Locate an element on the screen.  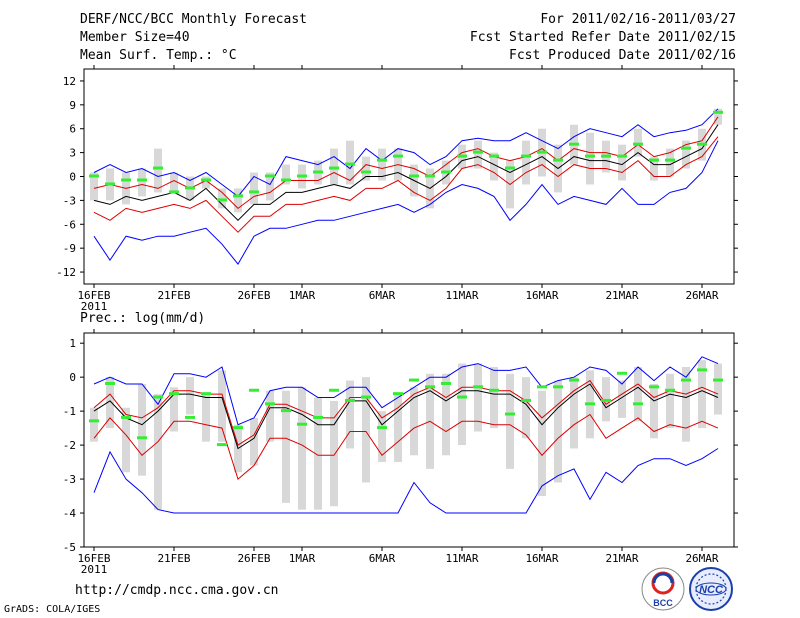
precipitation-xtick-year: 2011 is located at coordinates (94, 569).